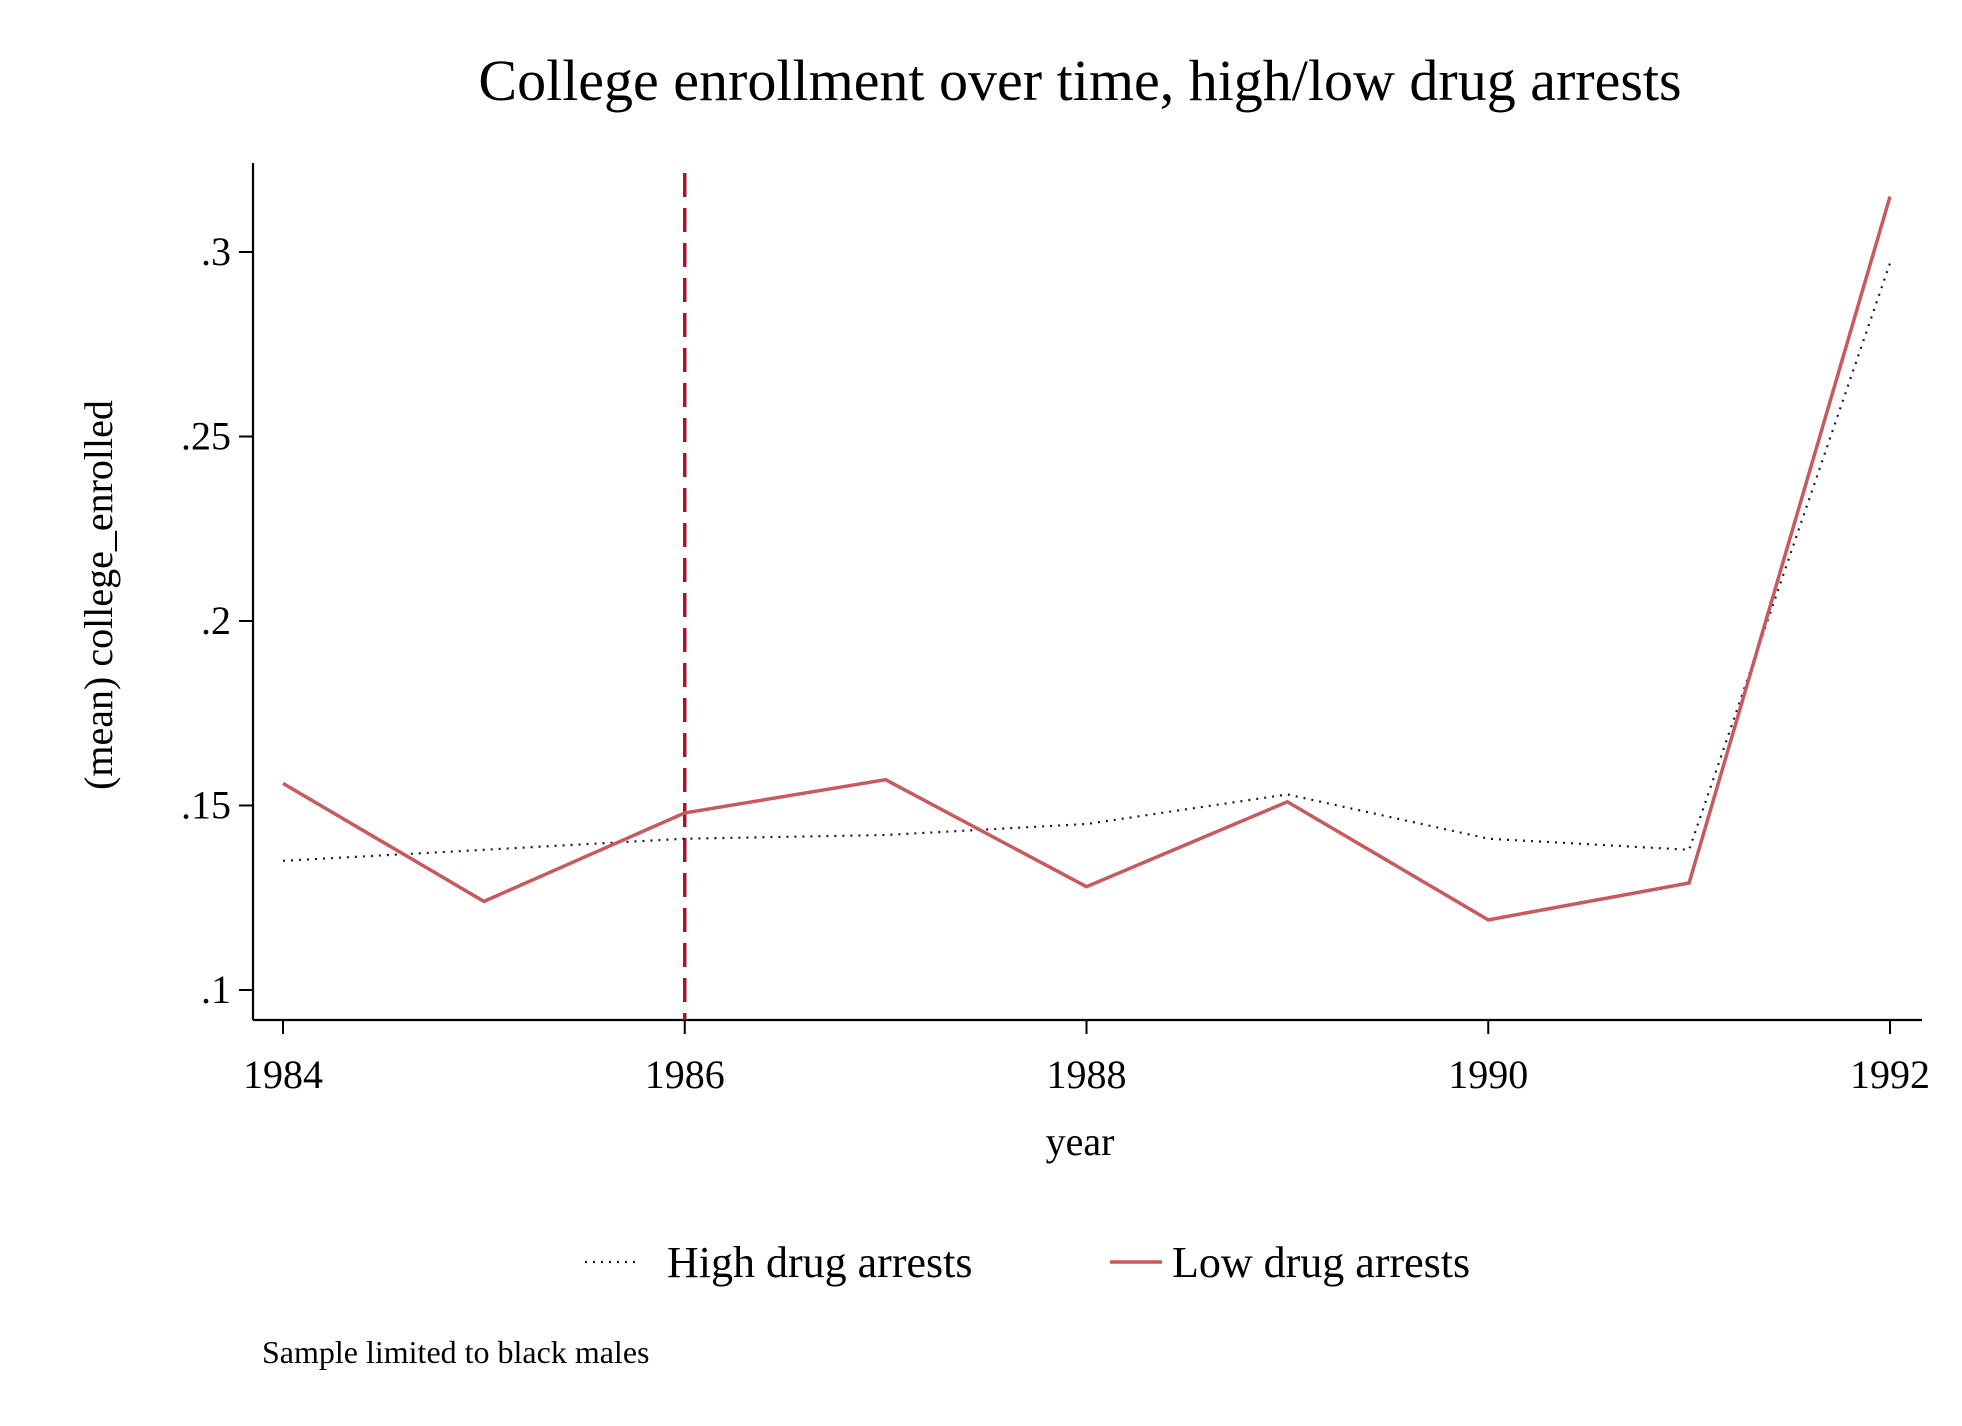 The image size is (1962, 1426). Describe the element at coordinates (216, 989) in the screenshot. I see `y-tick-label: .1` at that location.